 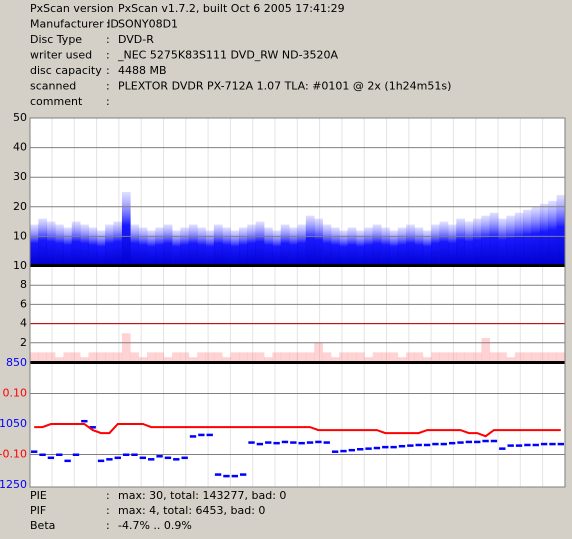 What do you see at coordinates (23, 284) in the screenshot?
I see `y-tick-label: 8` at bounding box center [23, 284].